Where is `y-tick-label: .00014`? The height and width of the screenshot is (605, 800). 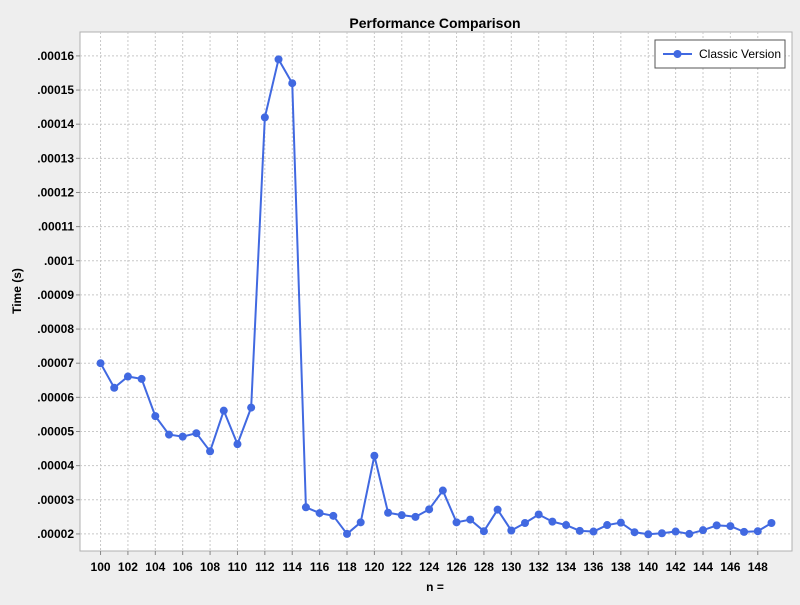
y-tick-label: .00014 is located at coordinates (55, 124).